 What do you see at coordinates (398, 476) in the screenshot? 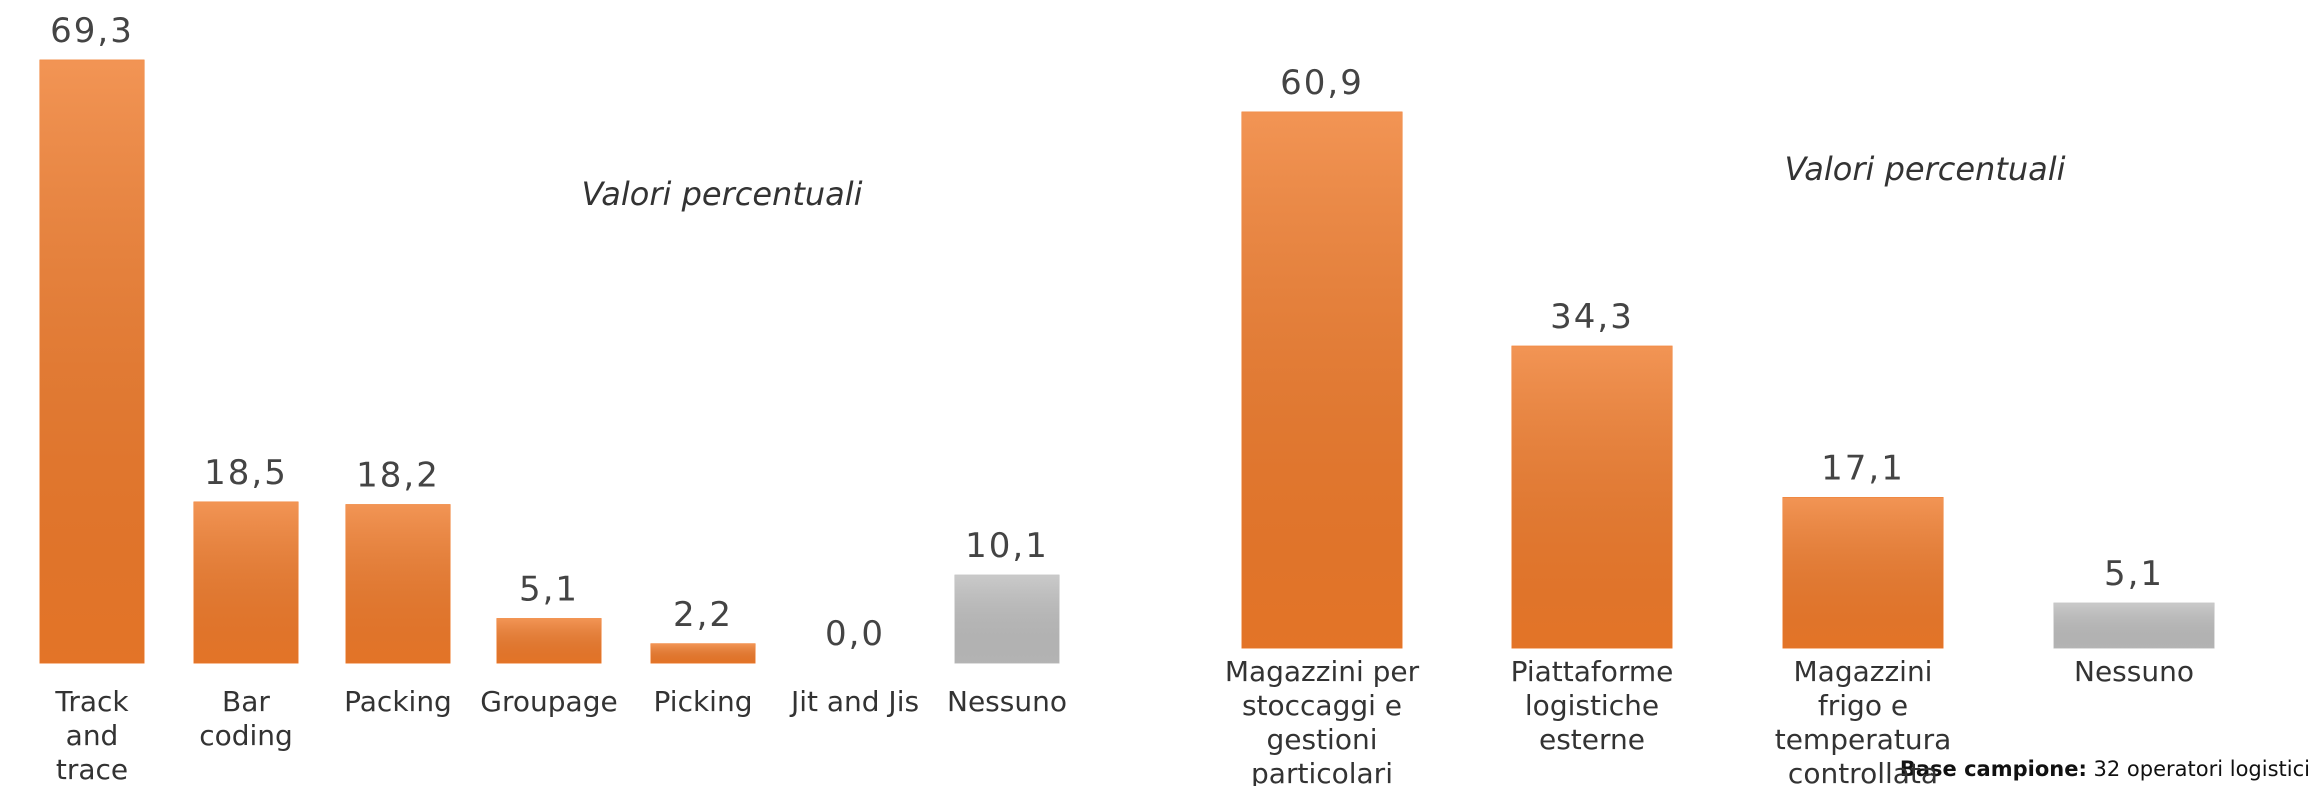
I see `value-label: 18,2` at bounding box center [398, 476].